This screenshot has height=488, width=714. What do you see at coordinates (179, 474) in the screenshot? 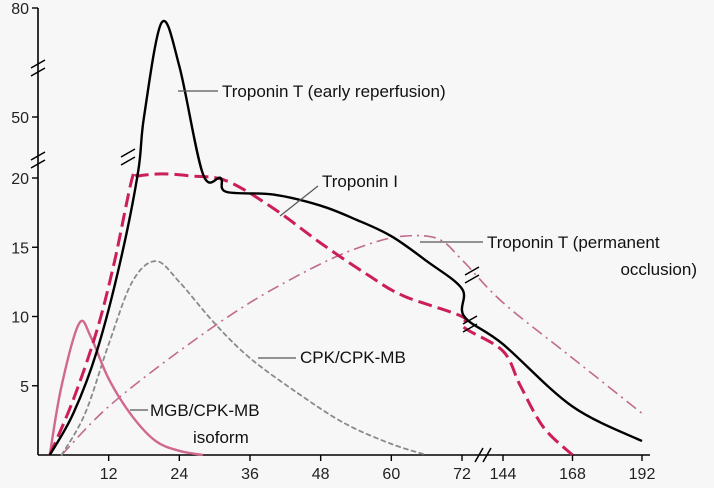
I see `x-tick-label: 24` at bounding box center [179, 474].